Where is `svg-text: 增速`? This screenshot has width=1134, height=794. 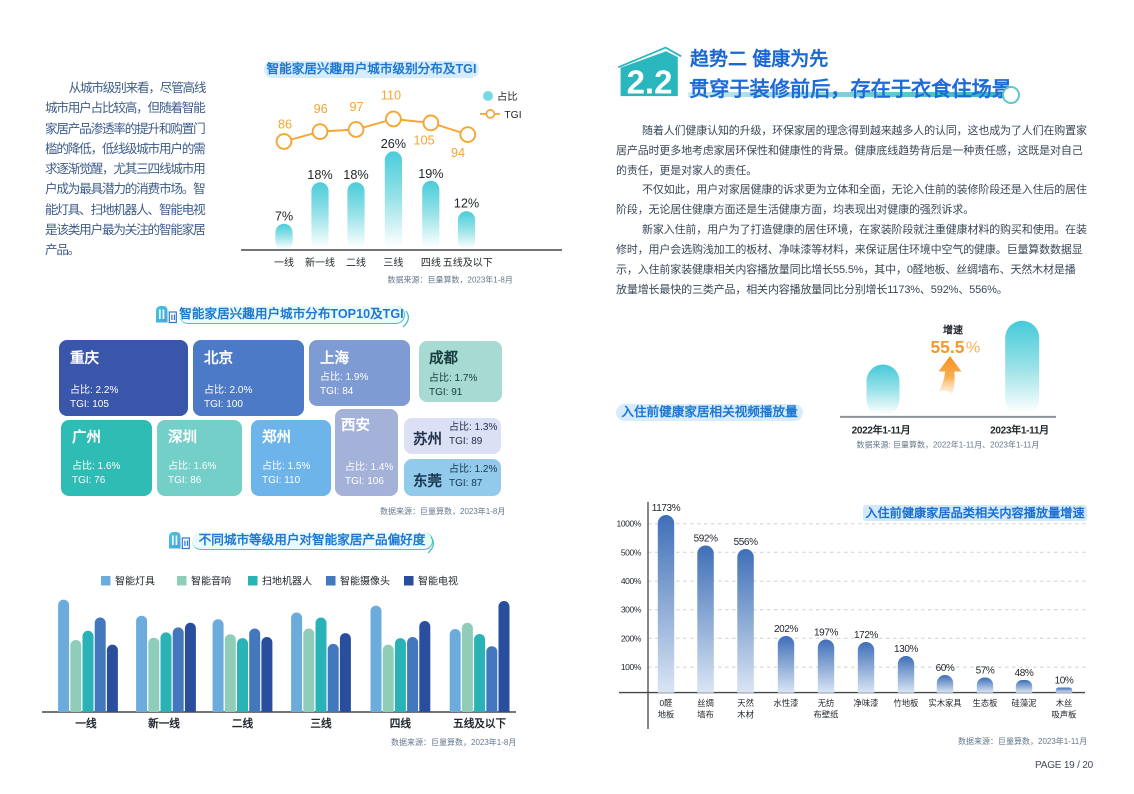
svg-text: 增速 is located at coordinates (953, 329).